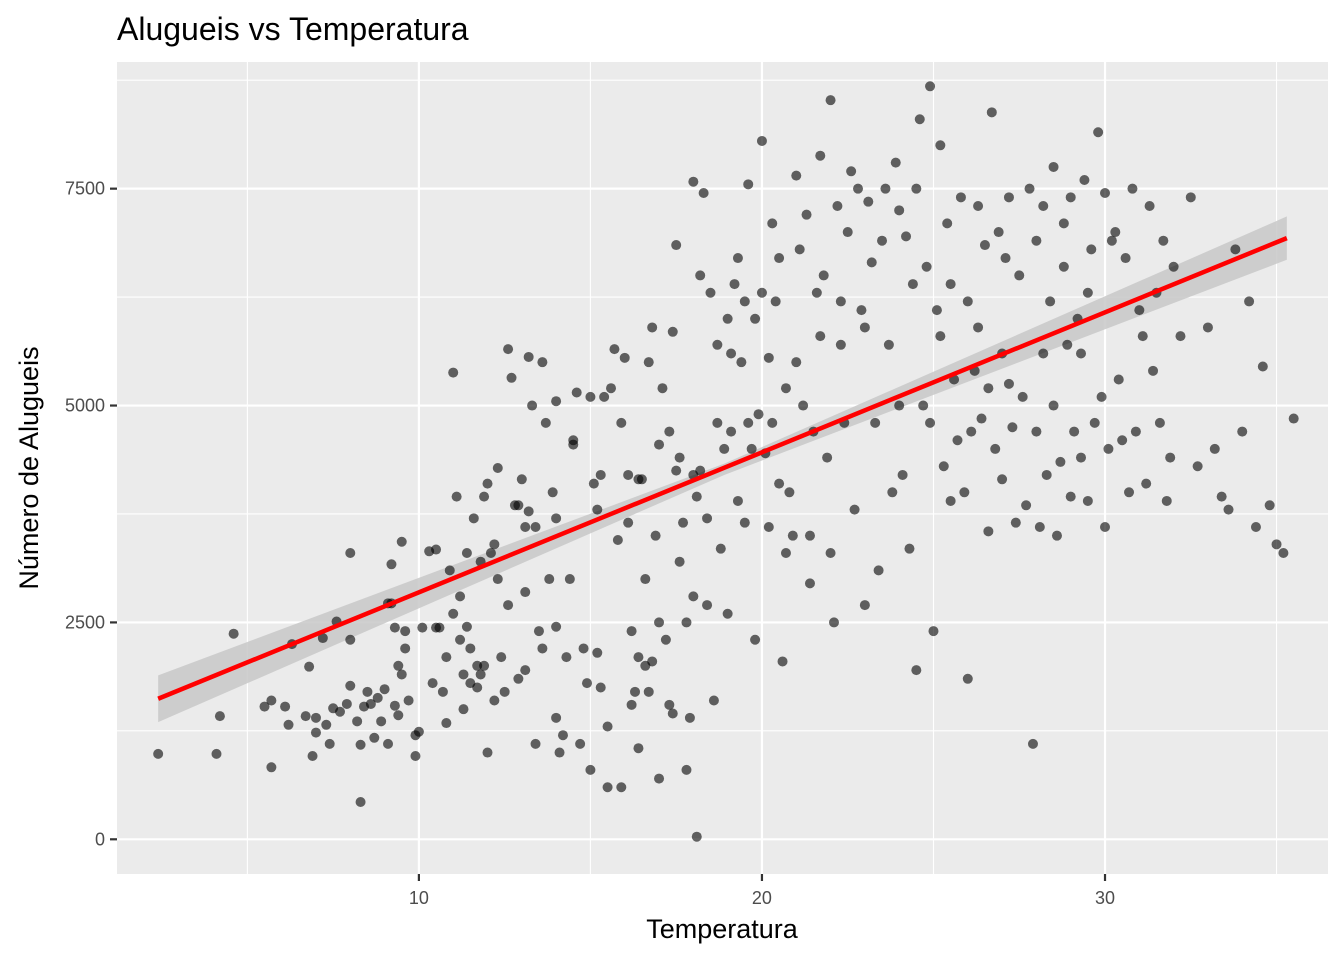 The image size is (1344, 960). Describe the element at coordinates (762, 898) in the screenshot. I see `x-tick-label: 20` at that location.